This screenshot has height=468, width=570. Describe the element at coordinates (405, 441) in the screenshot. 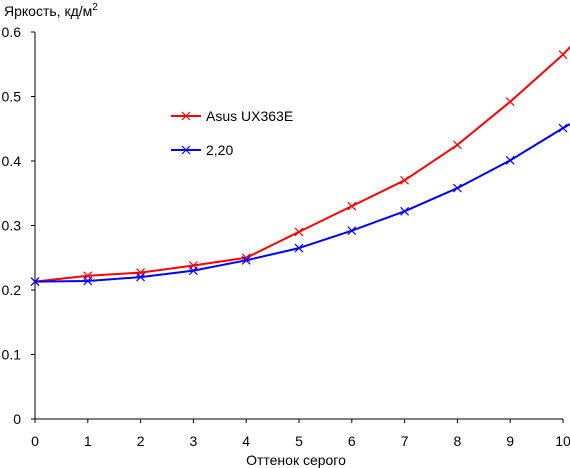

I see `x-tick-label: 7` at that location.